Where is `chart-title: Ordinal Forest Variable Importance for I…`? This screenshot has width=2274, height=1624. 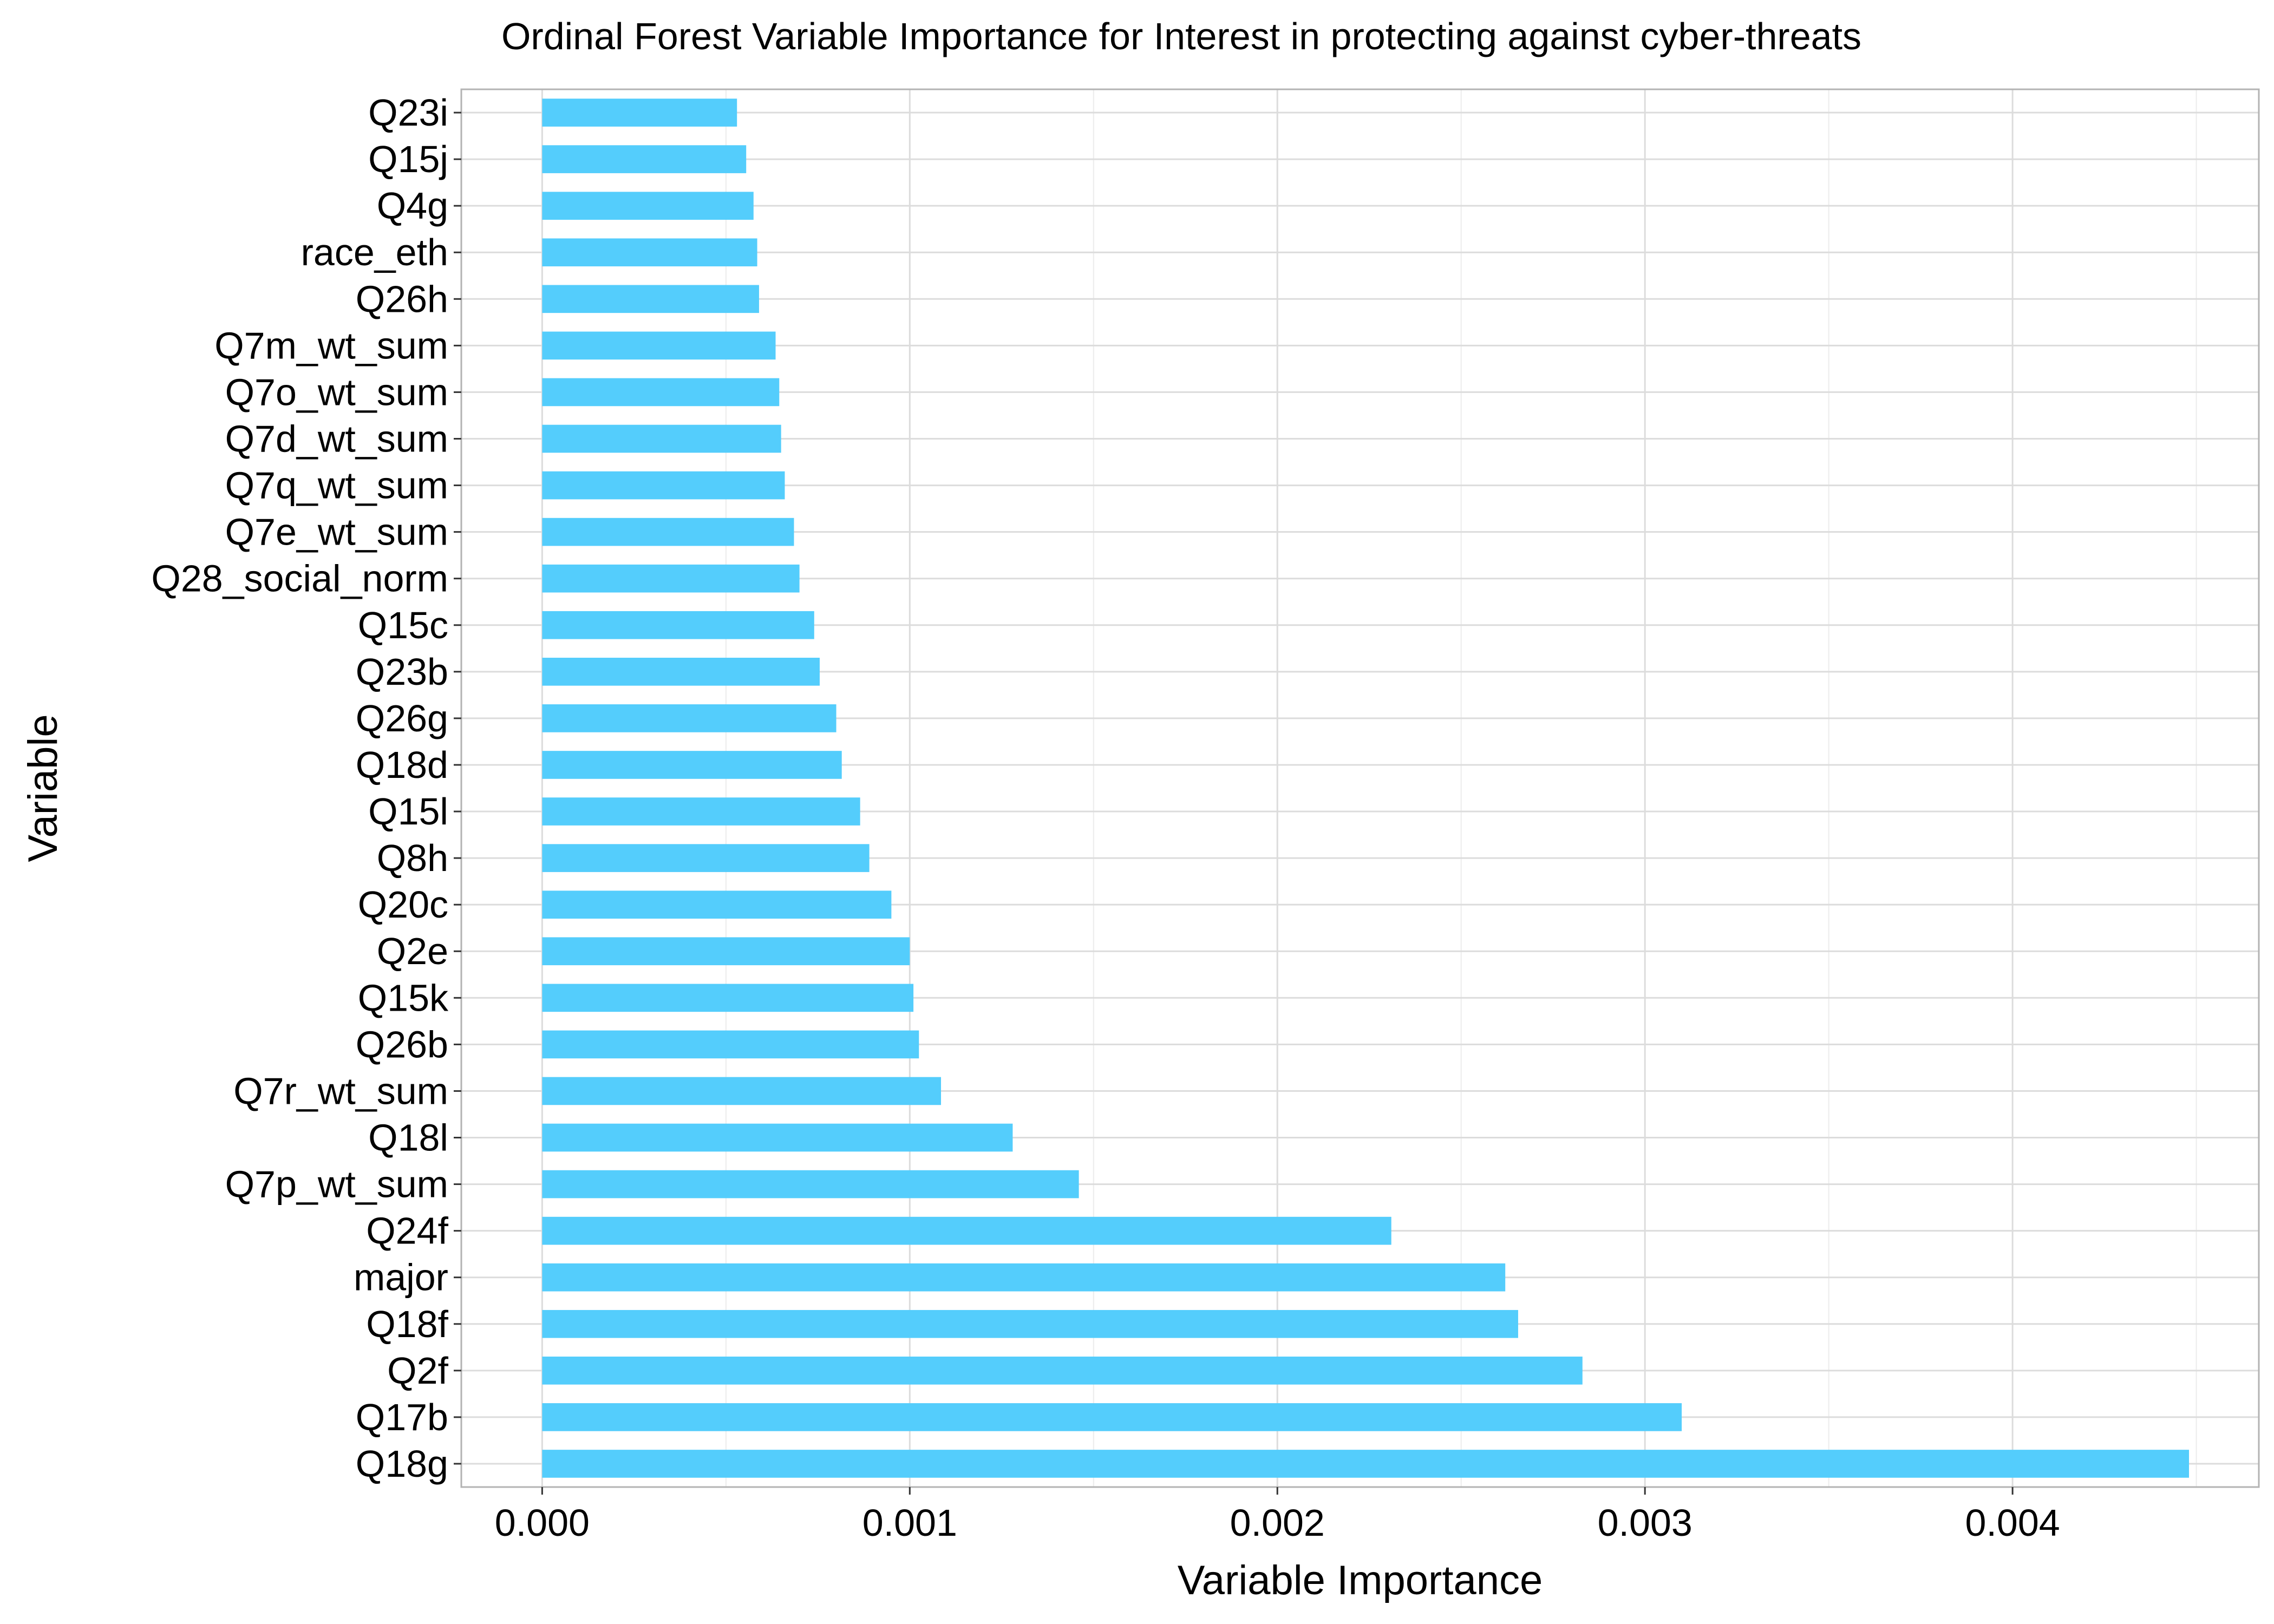 chart-title: Ordinal Forest Variable Importance for I… is located at coordinates (1181, 36).